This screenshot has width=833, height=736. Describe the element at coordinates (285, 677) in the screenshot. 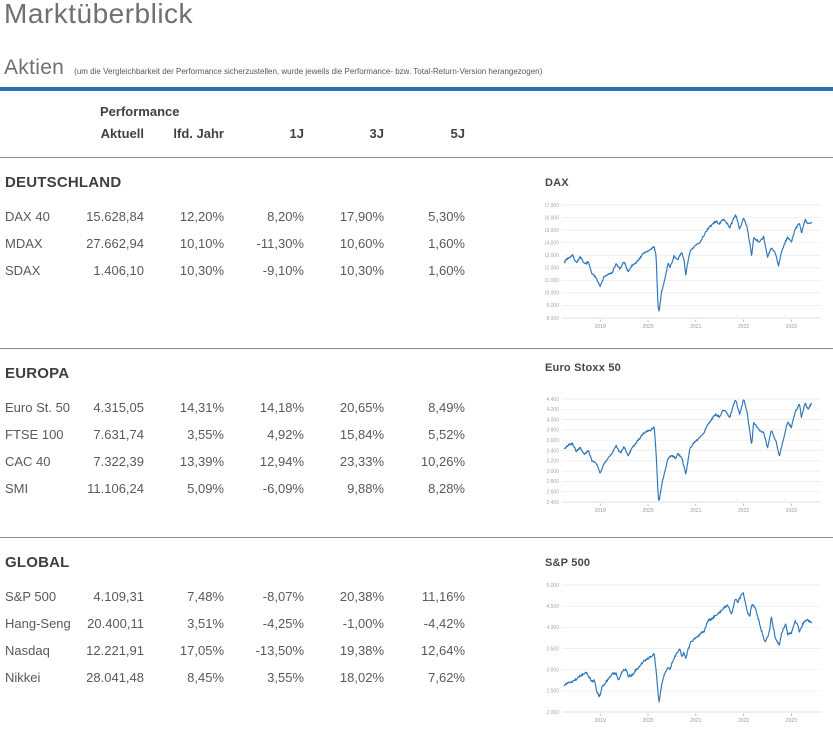

I see `row-value: 3,55%` at that location.